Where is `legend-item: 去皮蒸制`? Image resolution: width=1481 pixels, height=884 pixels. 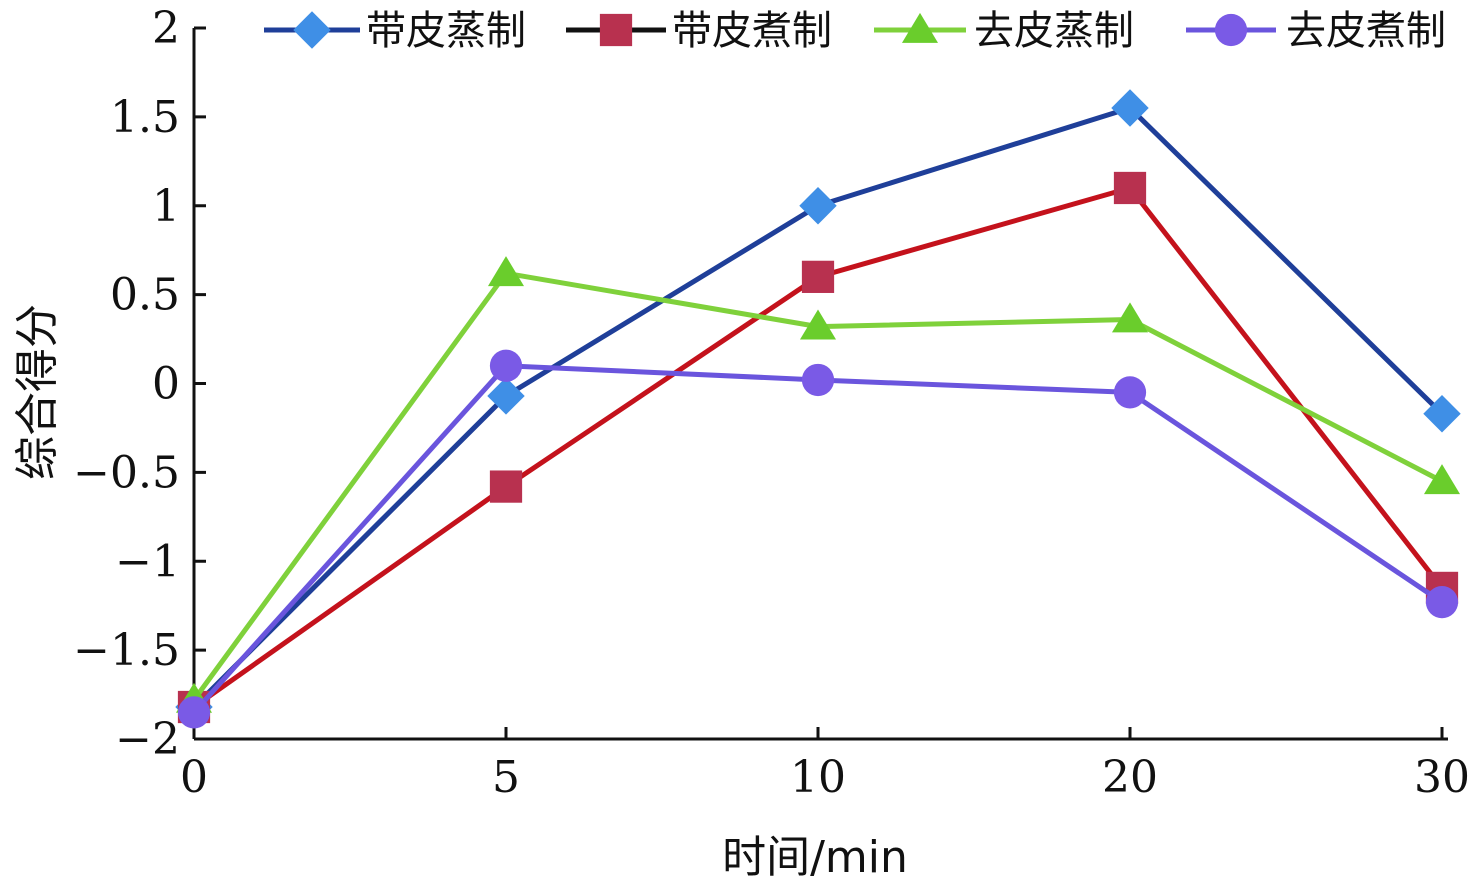 legend-item: 去皮蒸制 is located at coordinates (1004, 31).